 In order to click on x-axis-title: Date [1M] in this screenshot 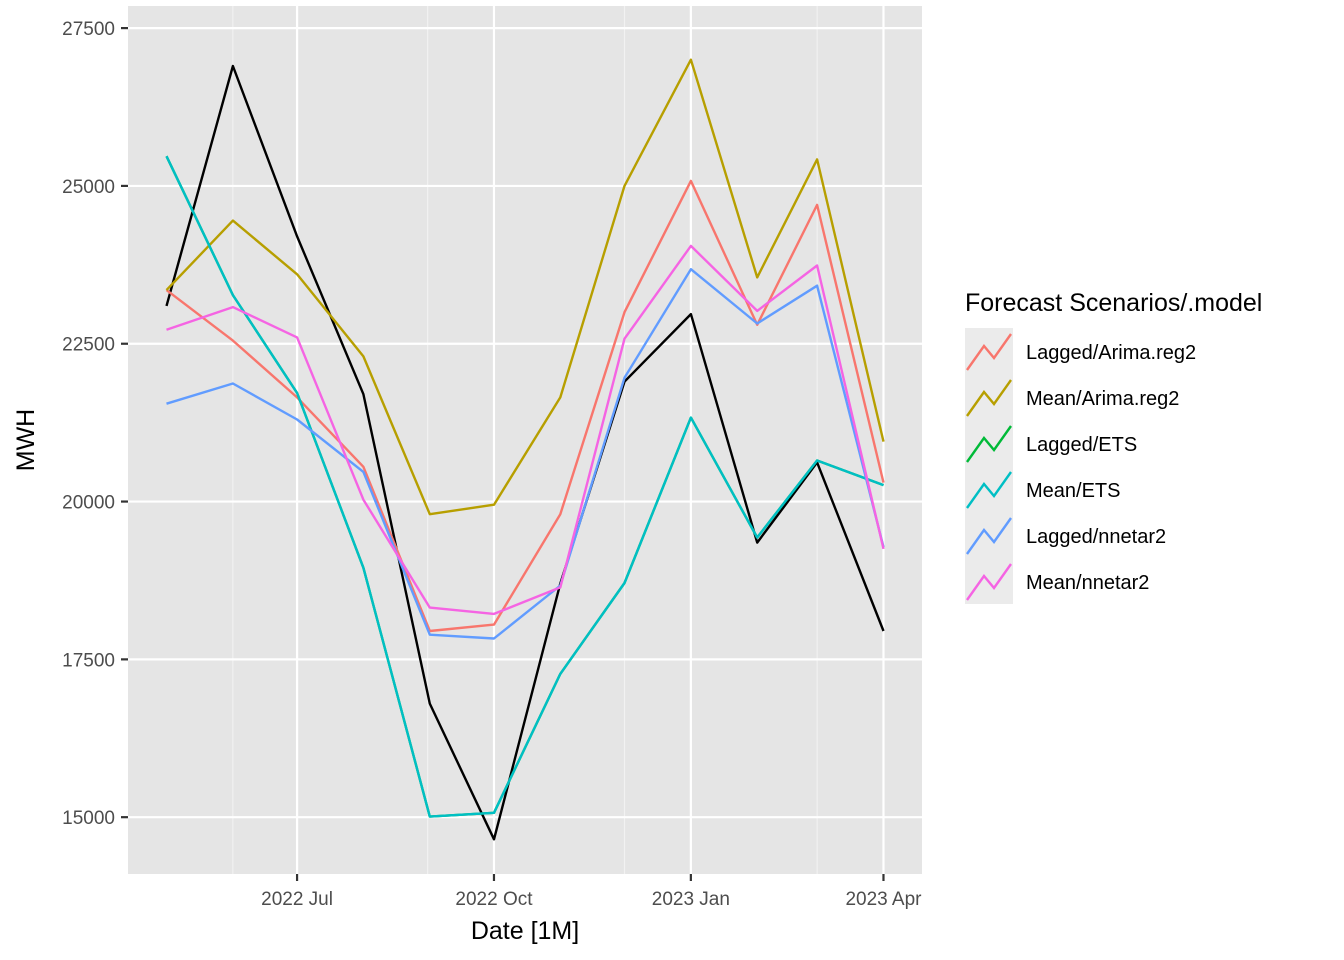, I will do `click(525, 931)`.